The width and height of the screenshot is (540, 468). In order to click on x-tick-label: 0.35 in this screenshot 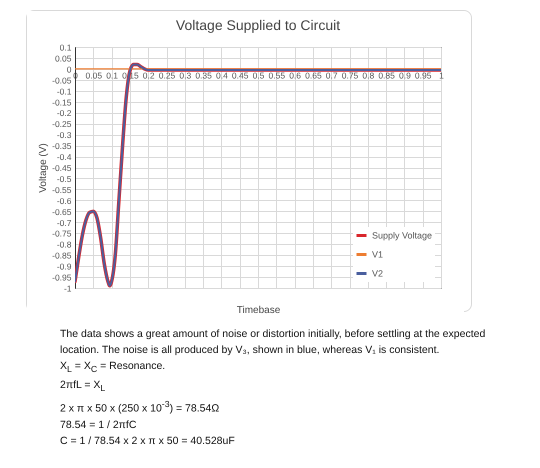, I will do `click(203, 75)`.